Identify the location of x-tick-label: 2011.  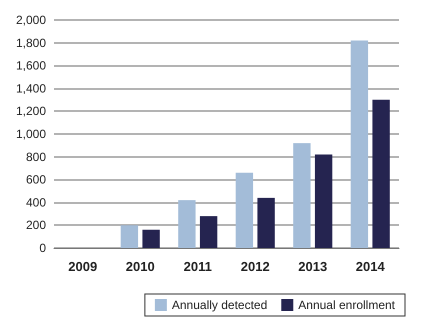
(198, 266).